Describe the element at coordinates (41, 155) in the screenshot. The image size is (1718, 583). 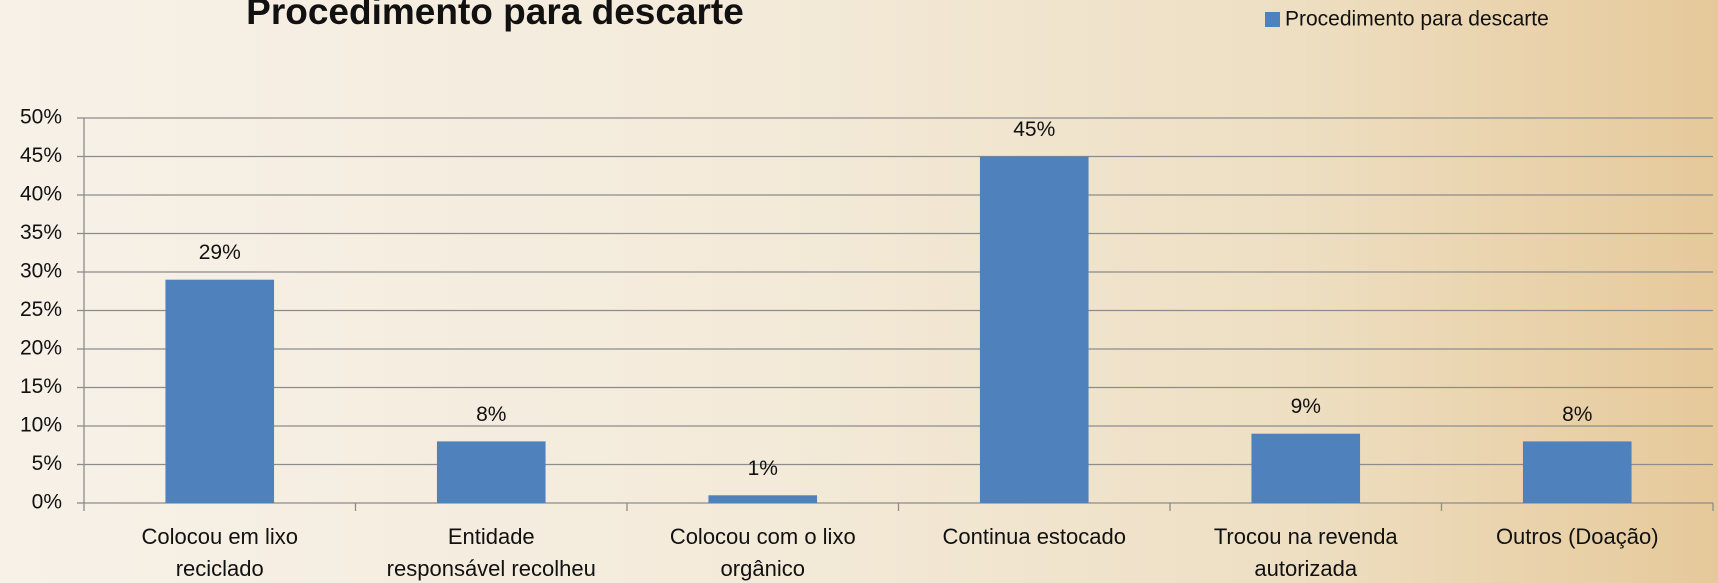
I see `y-tick-label: 45%` at that location.